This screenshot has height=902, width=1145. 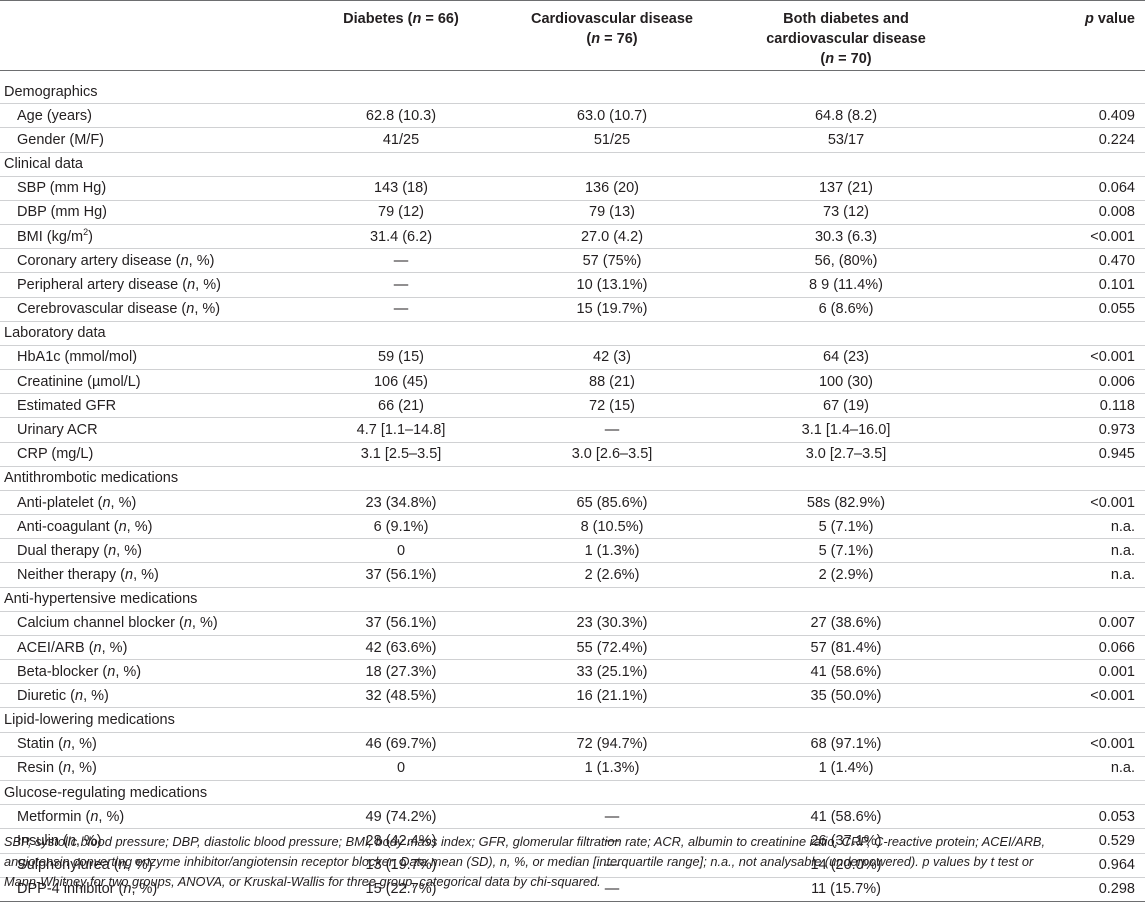 What do you see at coordinates (846, 454) in the screenshot?
I see `value-both: 3.0 [2.7–3.5]` at bounding box center [846, 454].